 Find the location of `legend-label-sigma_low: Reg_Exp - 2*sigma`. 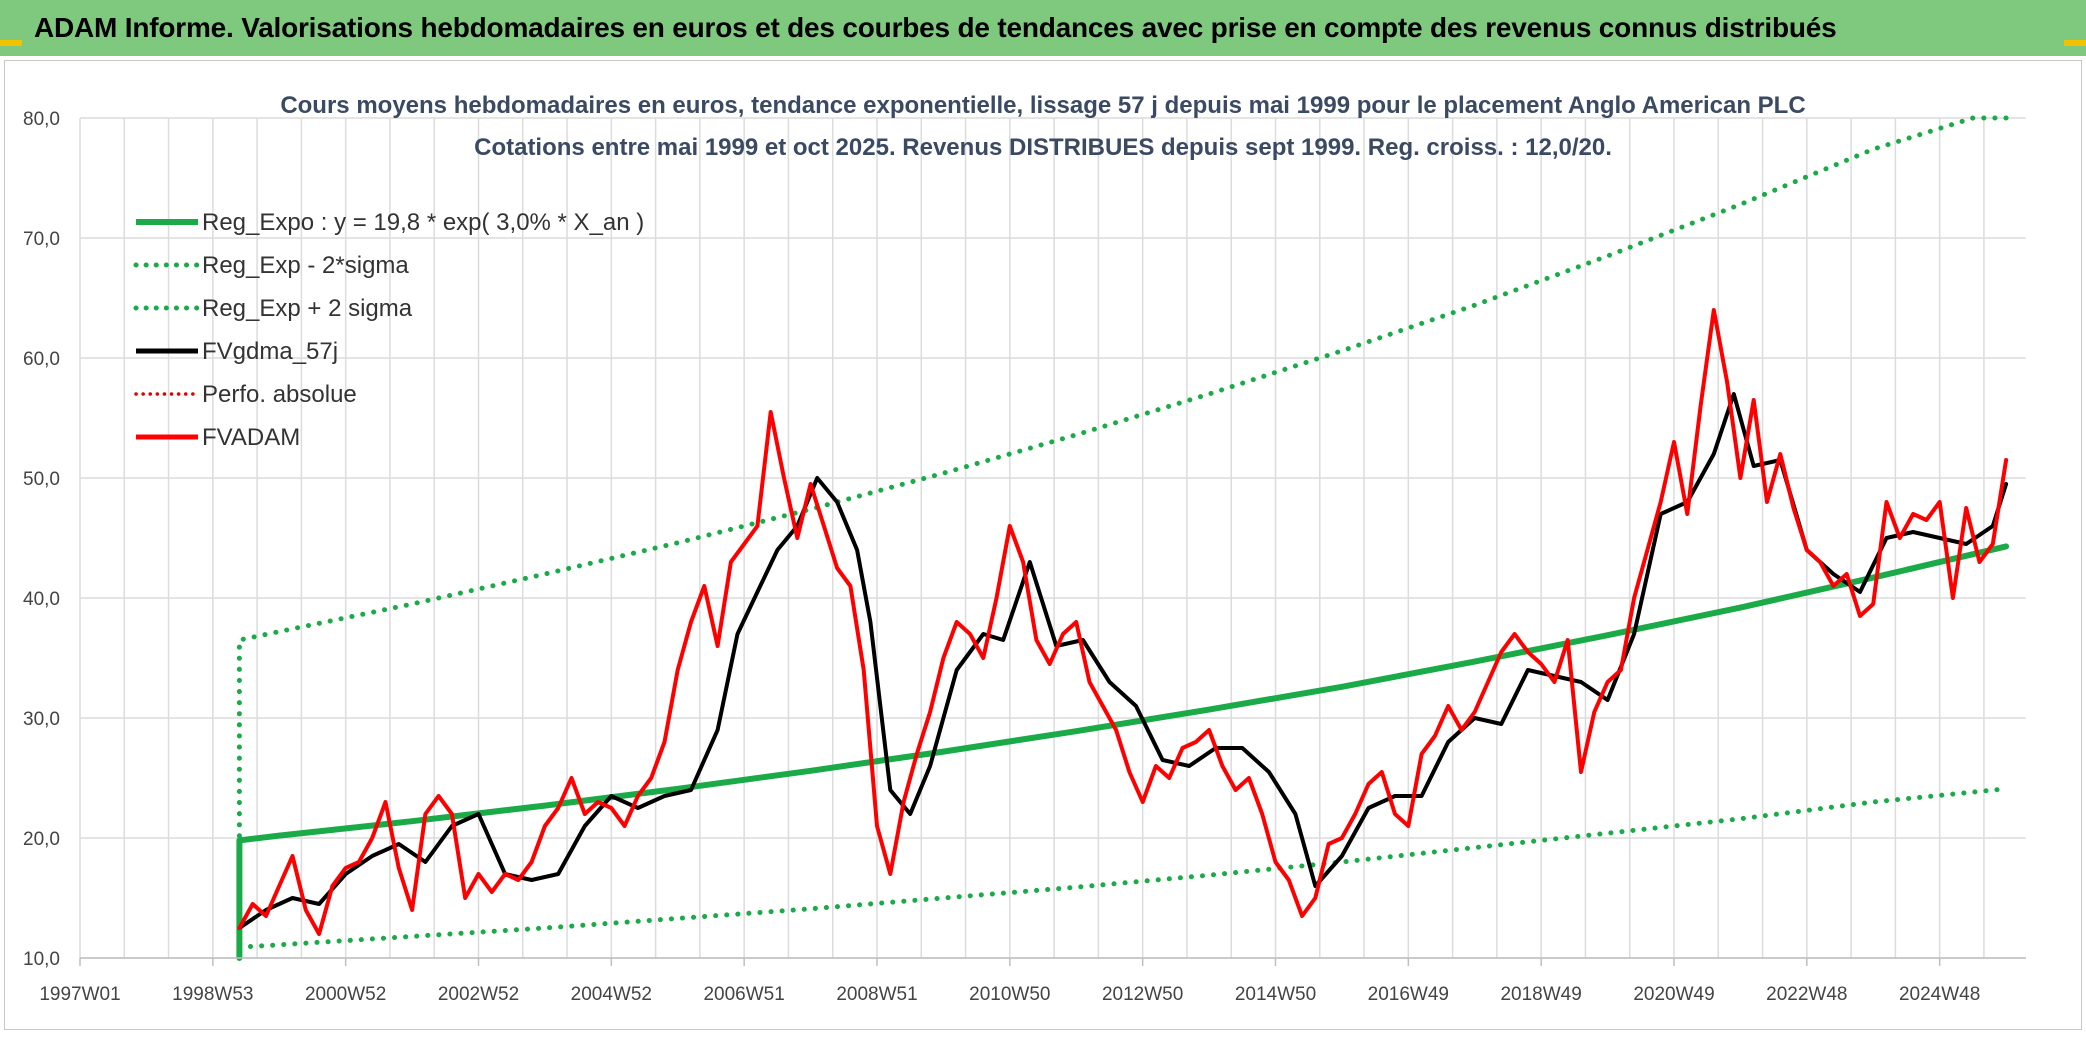

legend-label-sigma_low: Reg_Exp - 2*sigma is located at coordinates (305, 265).